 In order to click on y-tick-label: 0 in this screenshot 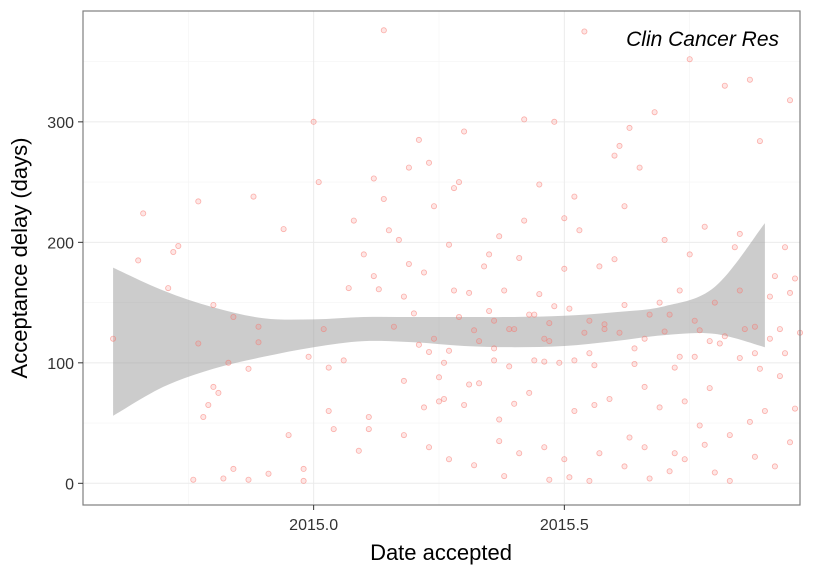, I will do `click(69, 484)`.